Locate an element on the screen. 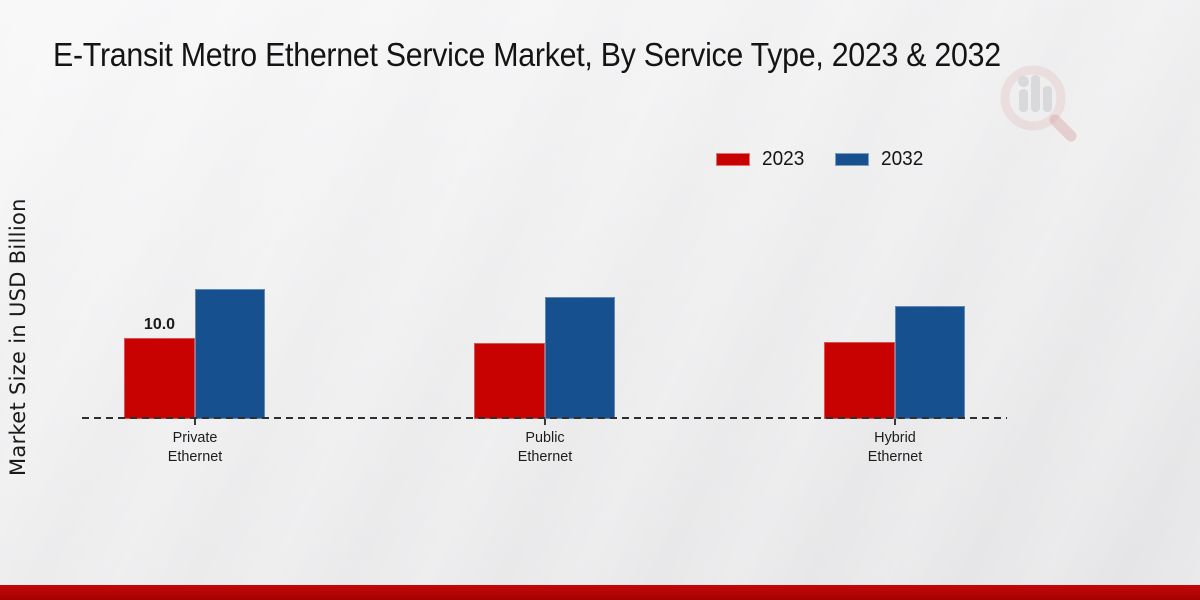 The image size is (1200, 600). bar-2023-hybrid-ethernet is located at coordinates (859, 380).